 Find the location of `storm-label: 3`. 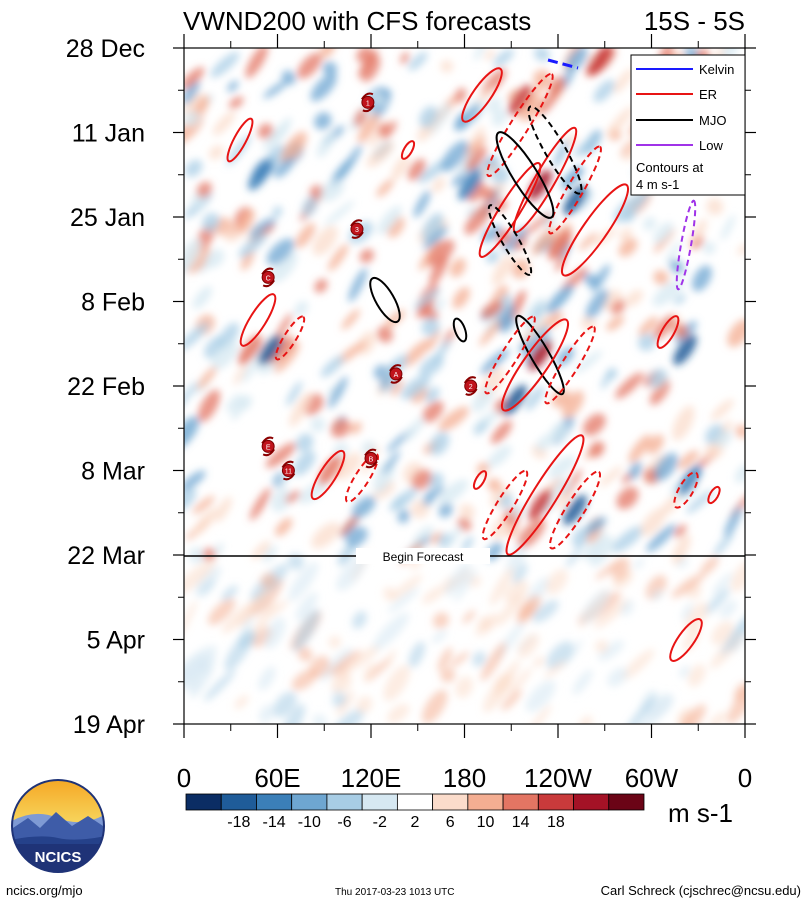

storm-label: 3 is located at coordinates (357, 230).